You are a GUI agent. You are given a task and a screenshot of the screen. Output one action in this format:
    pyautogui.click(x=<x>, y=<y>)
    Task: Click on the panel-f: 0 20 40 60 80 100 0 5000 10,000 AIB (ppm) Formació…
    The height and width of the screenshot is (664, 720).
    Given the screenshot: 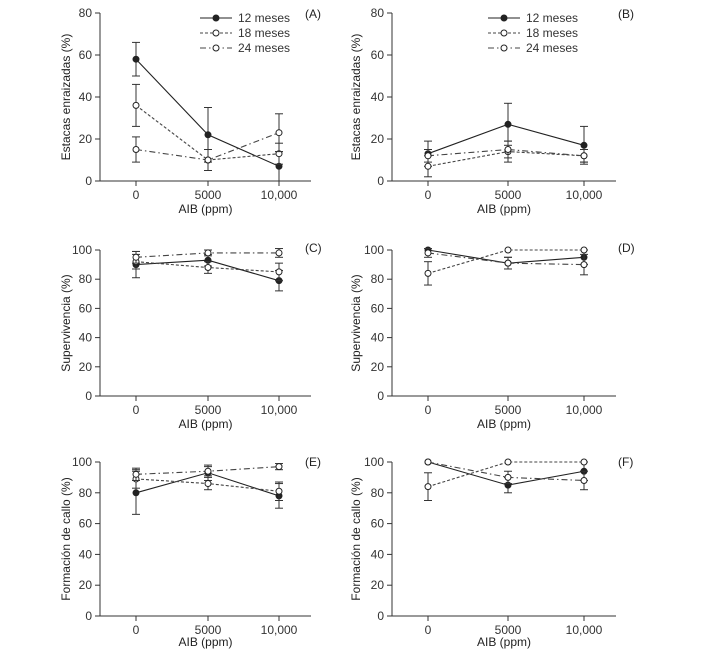 What is the action you would take?
    pyautogui.click(x=491, y=552)
    